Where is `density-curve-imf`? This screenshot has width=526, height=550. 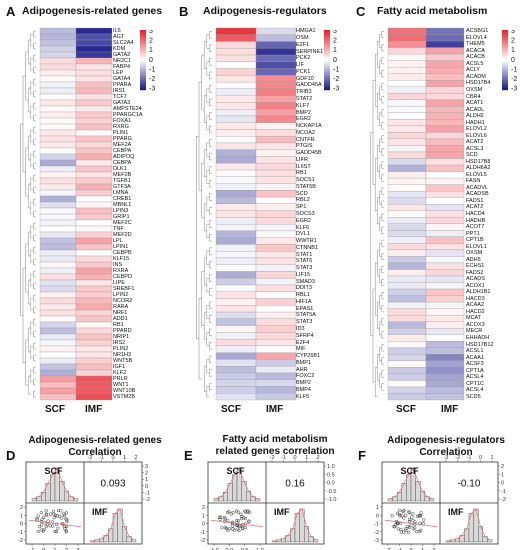
density-curve-imf is located at coordinates (295, 525).